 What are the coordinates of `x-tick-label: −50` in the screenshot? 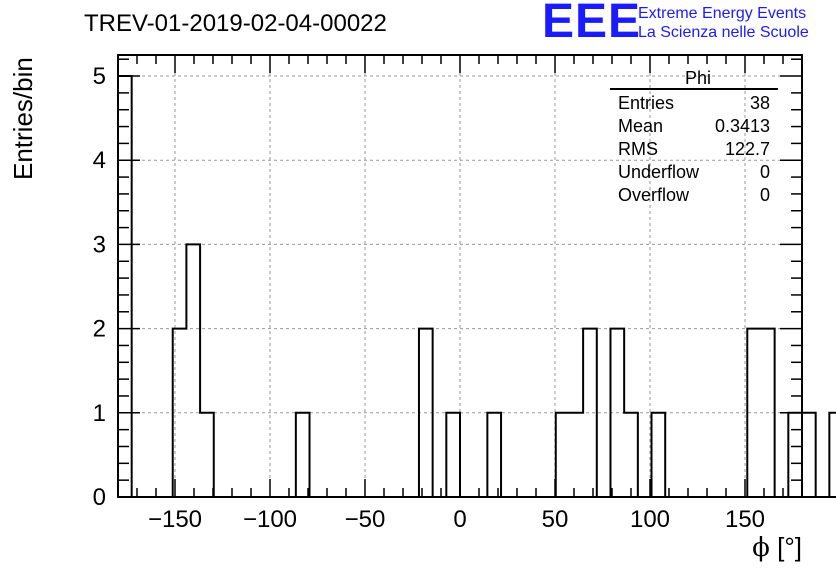 It's located at (365, 519).